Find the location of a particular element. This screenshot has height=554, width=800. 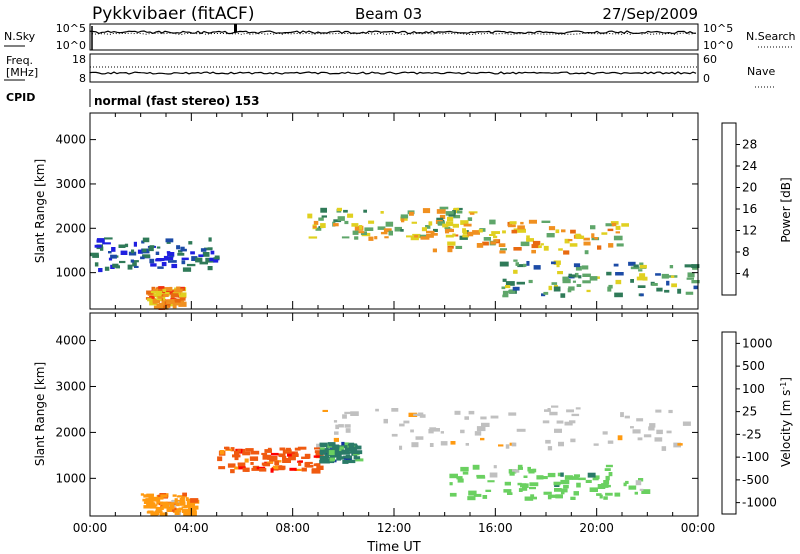

nsky-panel is located at coordinates (394, 37).